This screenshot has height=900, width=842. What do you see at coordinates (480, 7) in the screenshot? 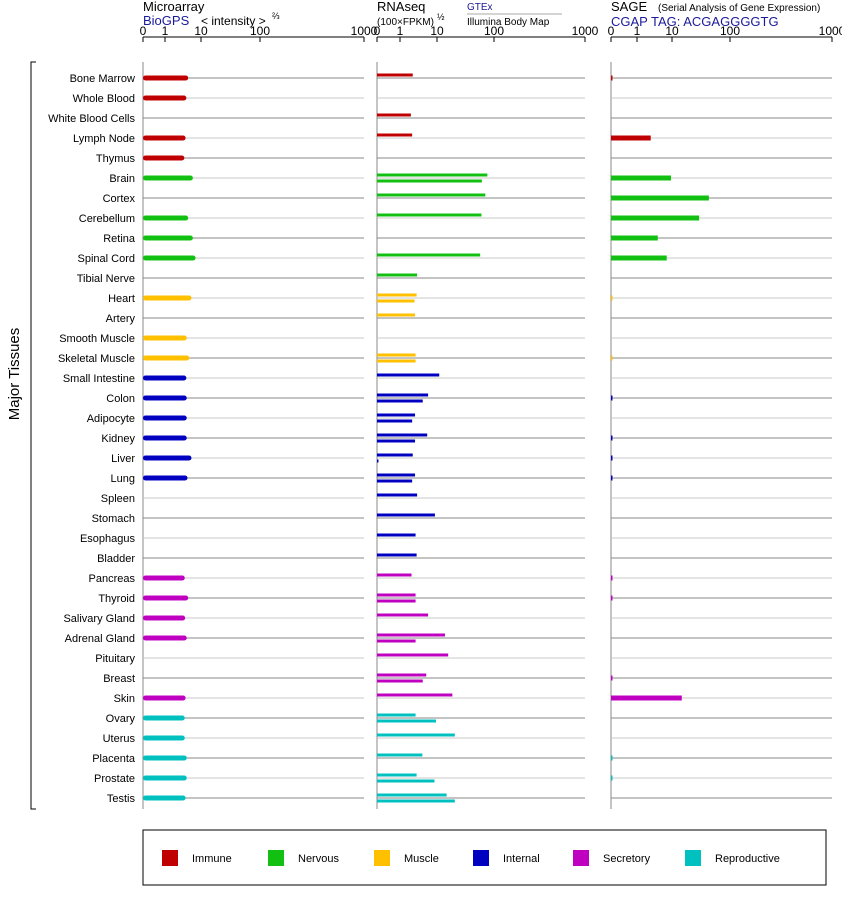
I see `rnaseq-source-gtex-link: GTEx` at bounding box center [480, 7].